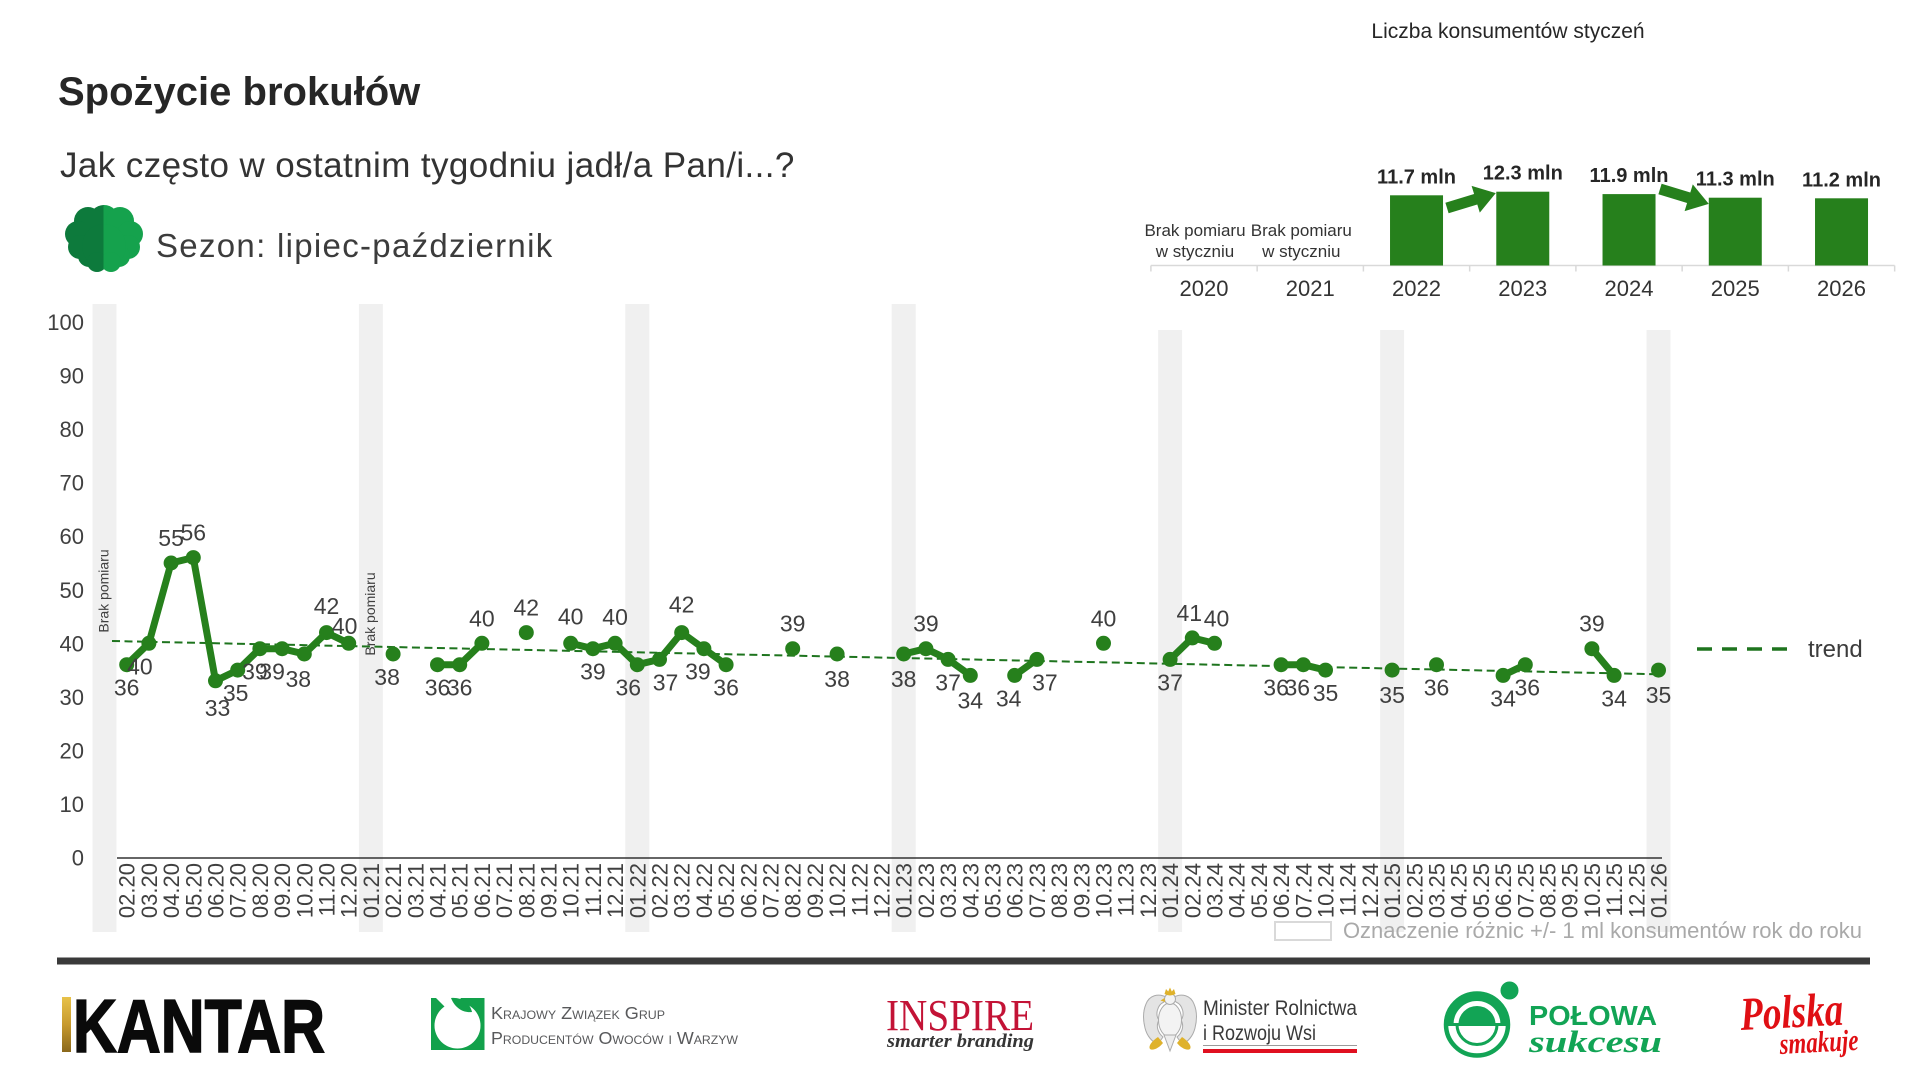 The width and height of the screenshot is (1920, 1080). I want to click on svg-text: 11.24, so click(1348, 889).